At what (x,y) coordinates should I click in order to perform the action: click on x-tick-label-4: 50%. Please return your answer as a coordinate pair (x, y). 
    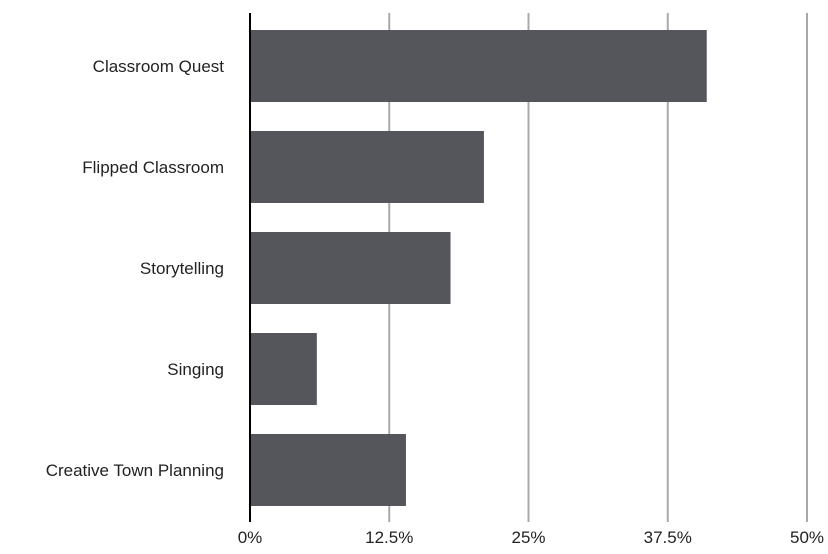
    Looking at the image, I should click on (807, 537).